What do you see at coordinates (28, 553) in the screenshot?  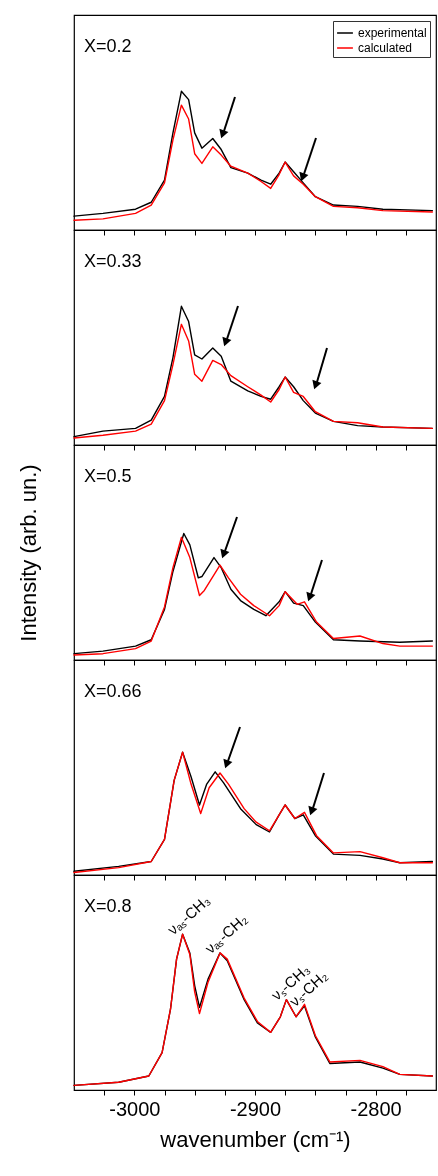 I see `y-axis-title: Intensity (arb. un.)` at bounding box center [28, 553].